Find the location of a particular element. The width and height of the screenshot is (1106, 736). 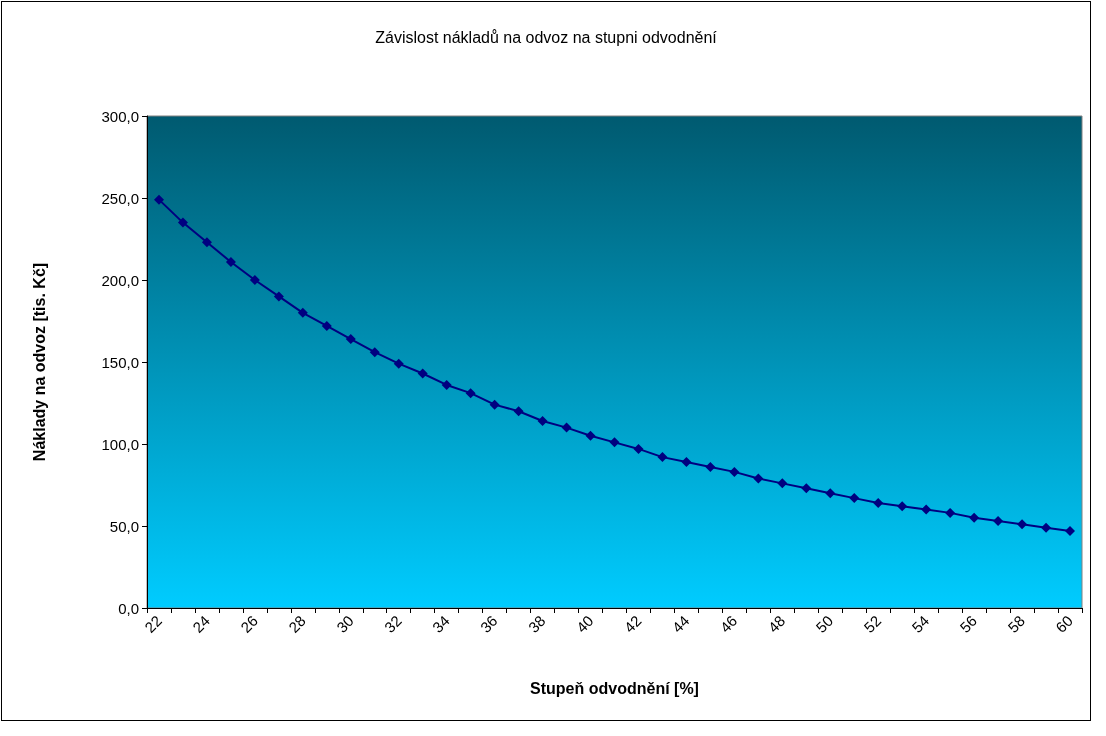

x-tick-label: 34 is located at coordinates (440, 623).